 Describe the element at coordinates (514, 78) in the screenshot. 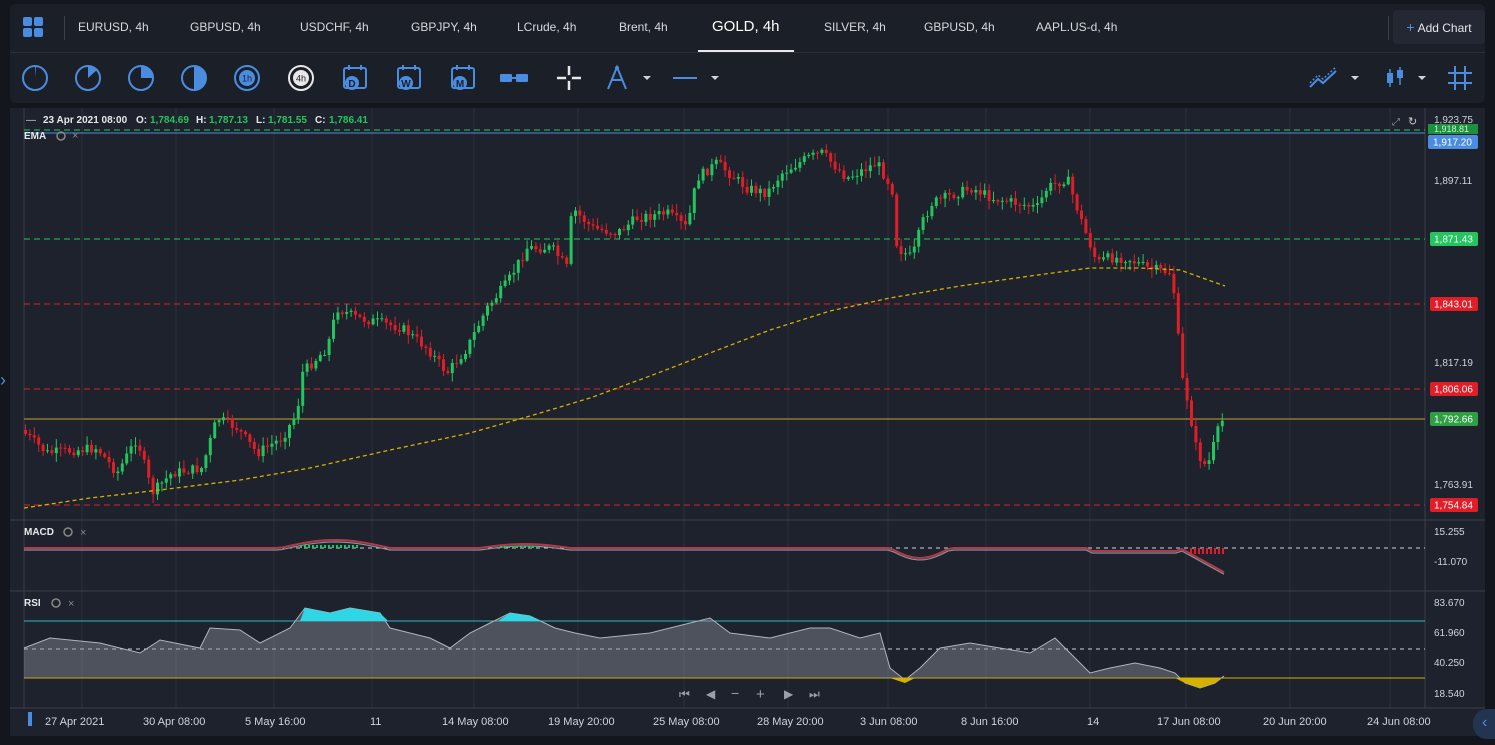

I see `fit-chart-icon` at that location.